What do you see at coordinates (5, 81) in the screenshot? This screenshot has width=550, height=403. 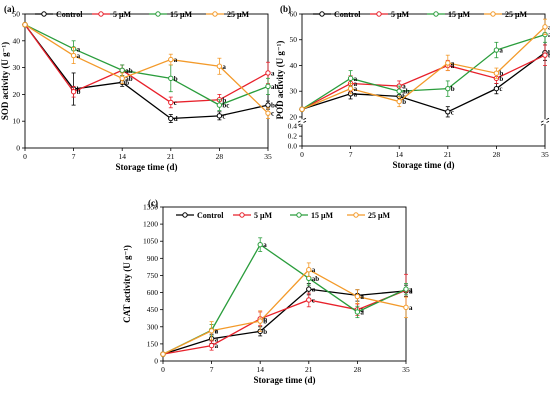 I see `y-axis-label: SOD activity (U g⁻¹)` at bounding box center [5, 81].